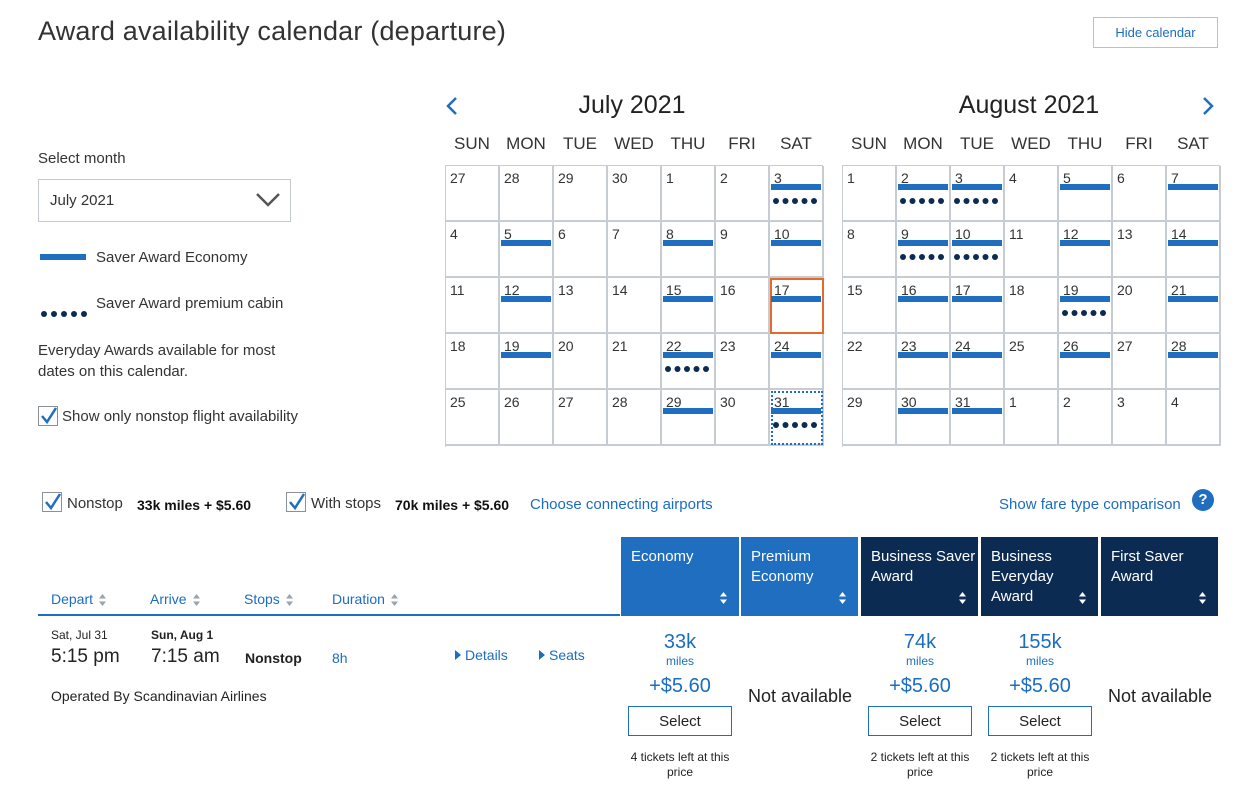 Image resolution: width=1250 pixels, height=794 pixels. Describe the element at coordinates (1208, 106) in the screenshot. I see `next-month-arrow-icon` at that location.